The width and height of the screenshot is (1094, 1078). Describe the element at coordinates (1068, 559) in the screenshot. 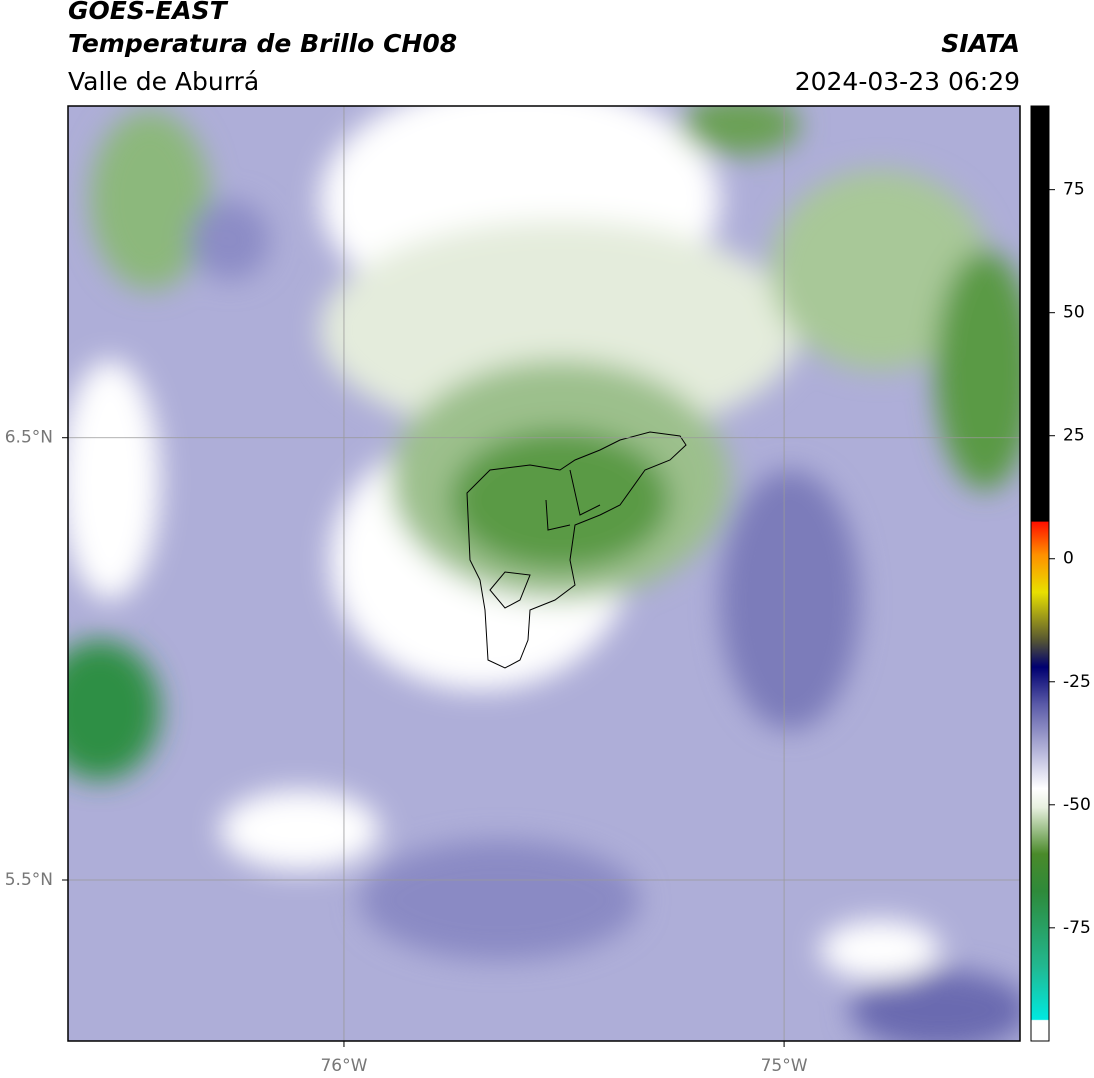

I see `colorbar-tick-label: 0` at that location.